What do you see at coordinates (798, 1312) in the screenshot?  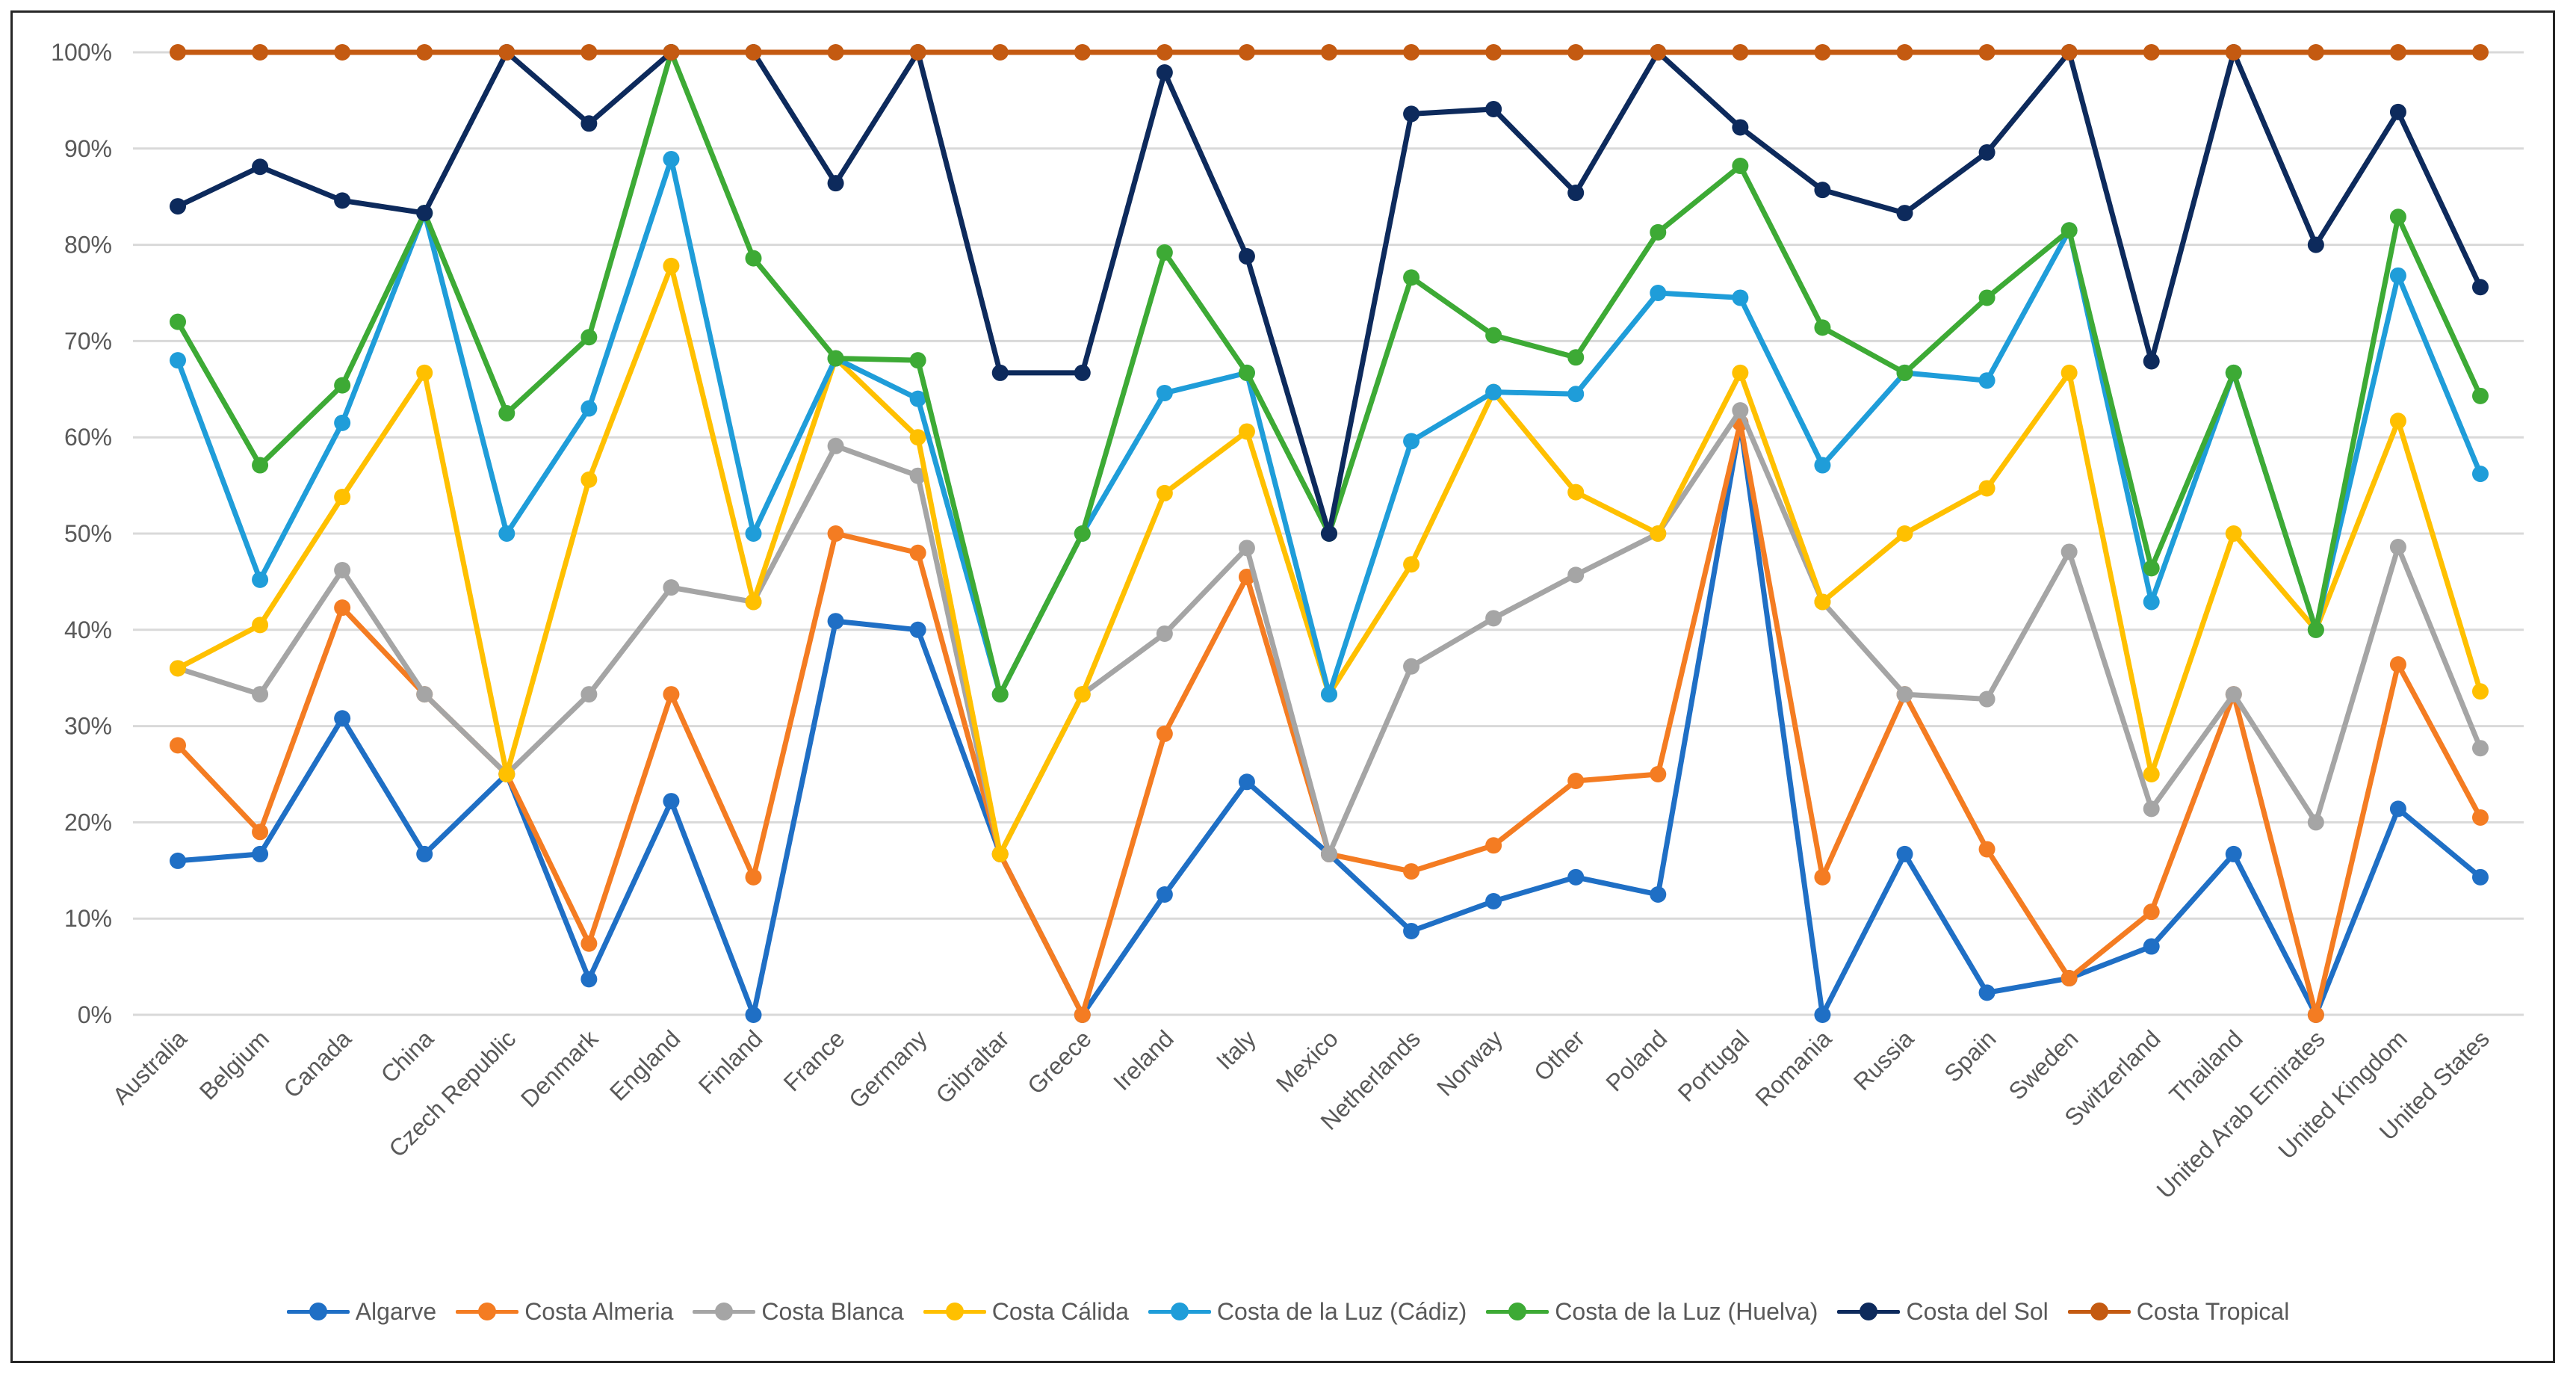 I see `legend-item: Costa Blanca` at bounding box center [798, 1312].